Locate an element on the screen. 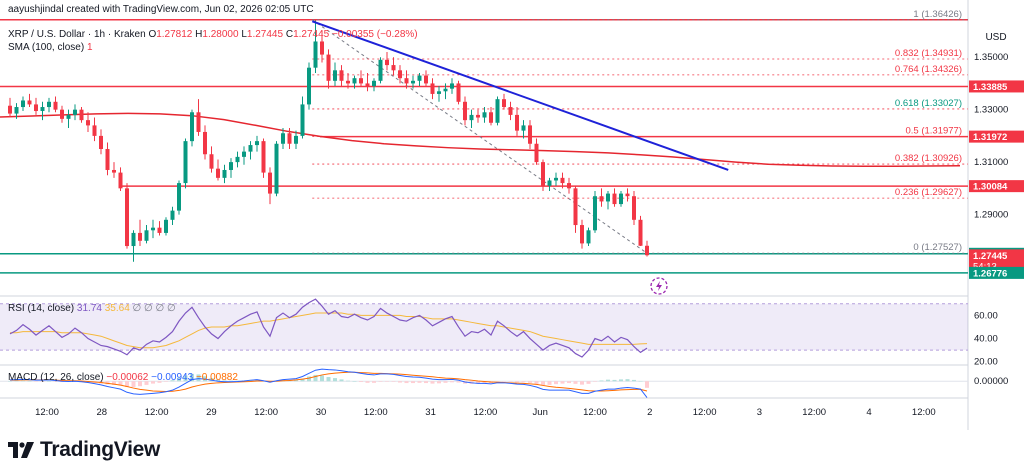 The height and width of the screenshot is (472, 1024). price-tag-level-1-33885: 1.33885 is located at coordinates (996, 86).